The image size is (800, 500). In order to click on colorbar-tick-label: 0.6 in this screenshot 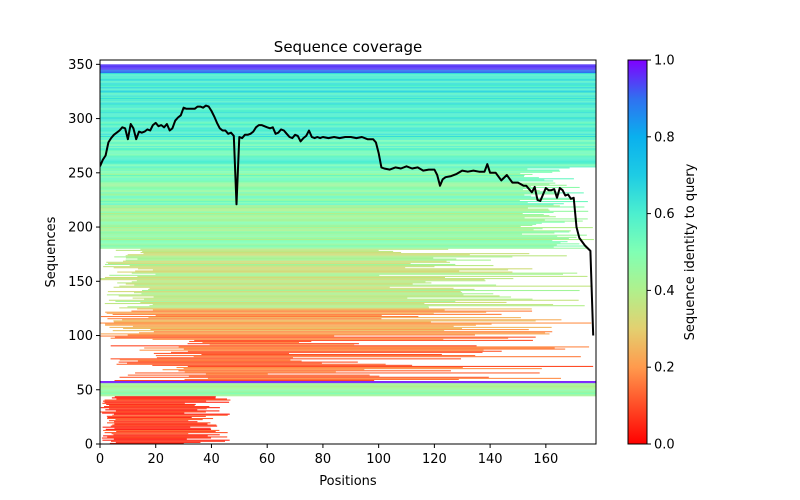, I will do `click(664, 214)`.